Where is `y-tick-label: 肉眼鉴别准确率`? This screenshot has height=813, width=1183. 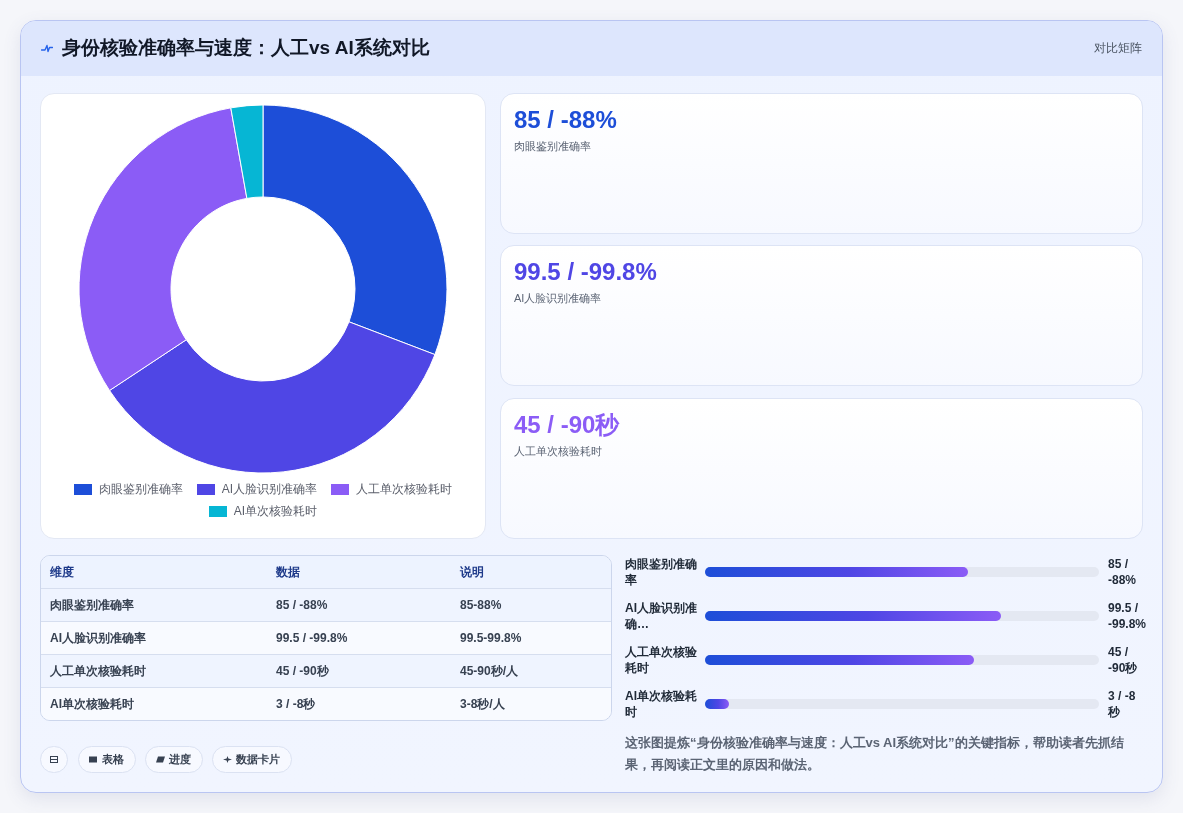 y-tick-label: 肉眼鉴别准确率 is located at coordinates (661, 572).